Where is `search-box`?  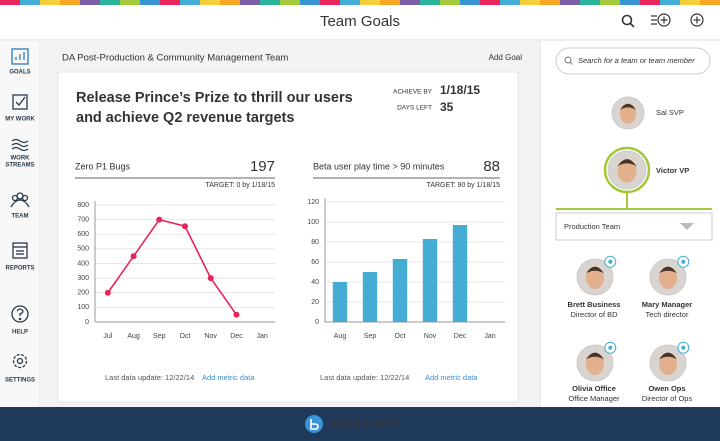
search-box is located at coordinates (633, 61).